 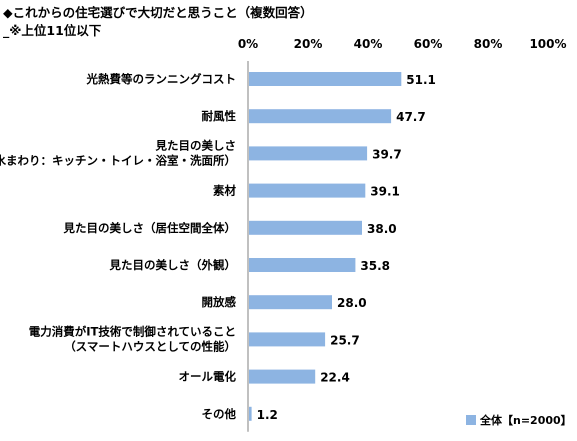 I want to click on category-label: 素材, so click(x=224, y=191).